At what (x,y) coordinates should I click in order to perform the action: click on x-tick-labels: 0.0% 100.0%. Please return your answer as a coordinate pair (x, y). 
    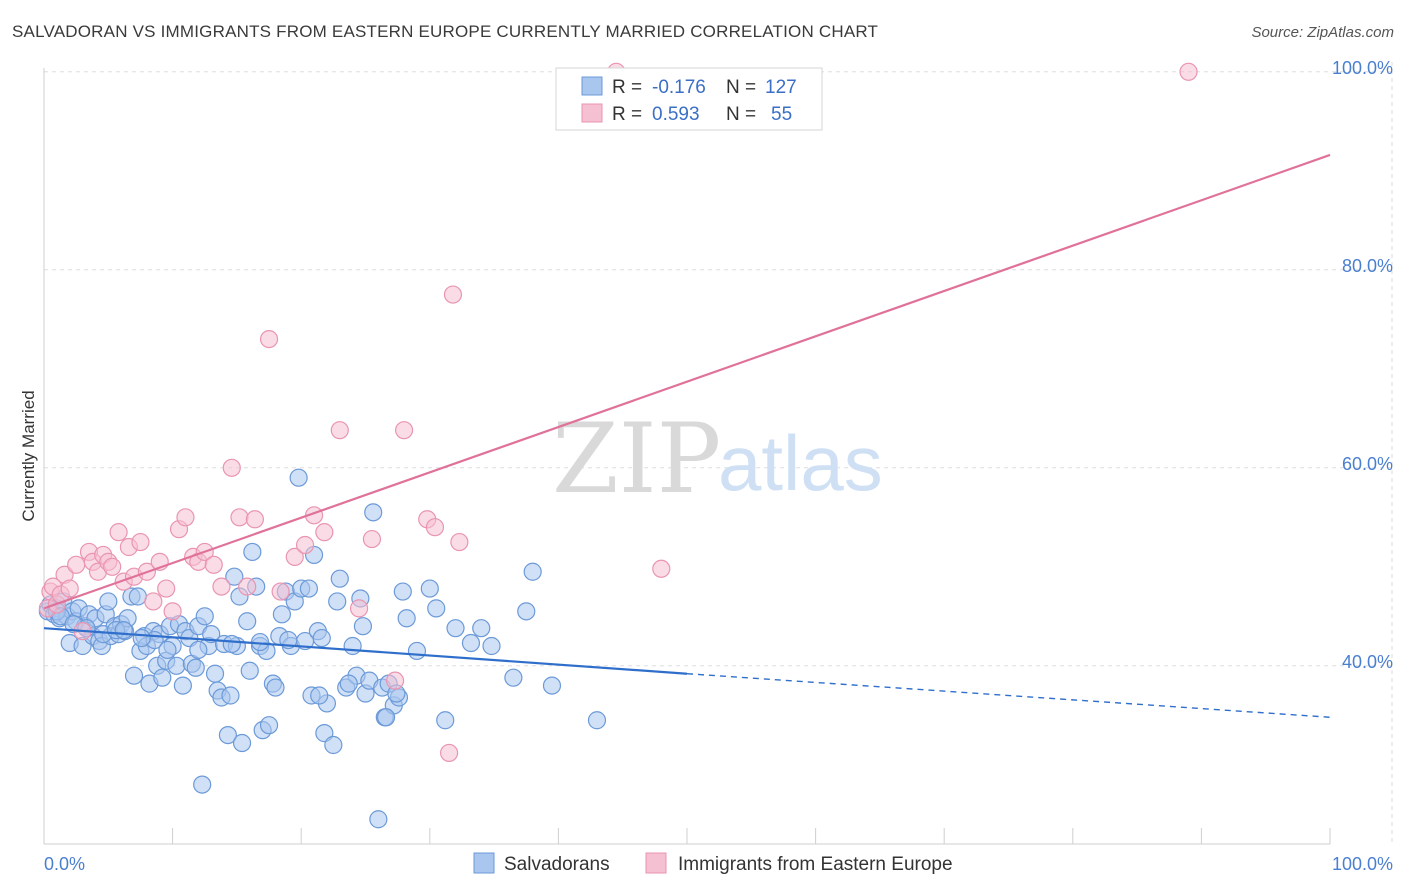
    Looking at the image, I should click on (718, 864).